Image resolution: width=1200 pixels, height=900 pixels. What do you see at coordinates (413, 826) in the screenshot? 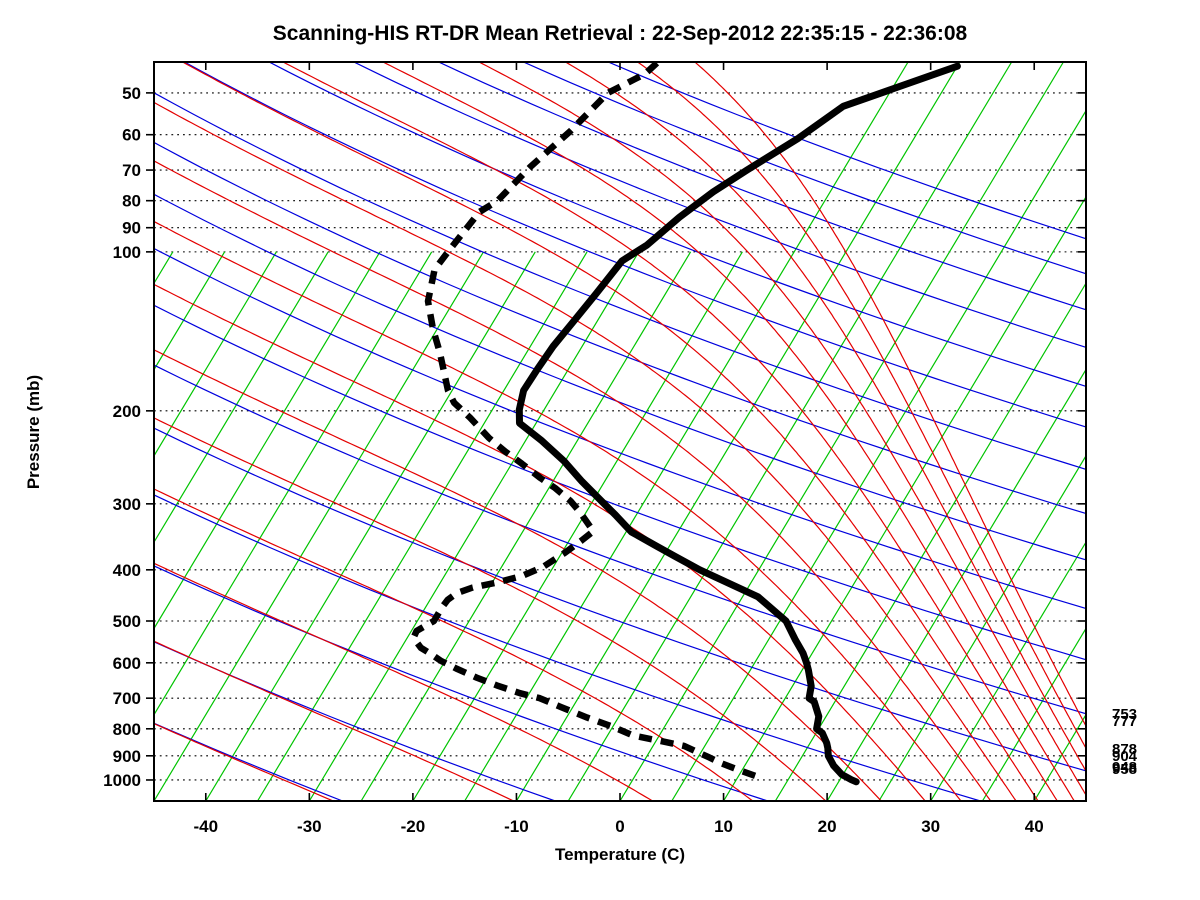
I see `svg-text: -20` at bounding box center [413, 826].